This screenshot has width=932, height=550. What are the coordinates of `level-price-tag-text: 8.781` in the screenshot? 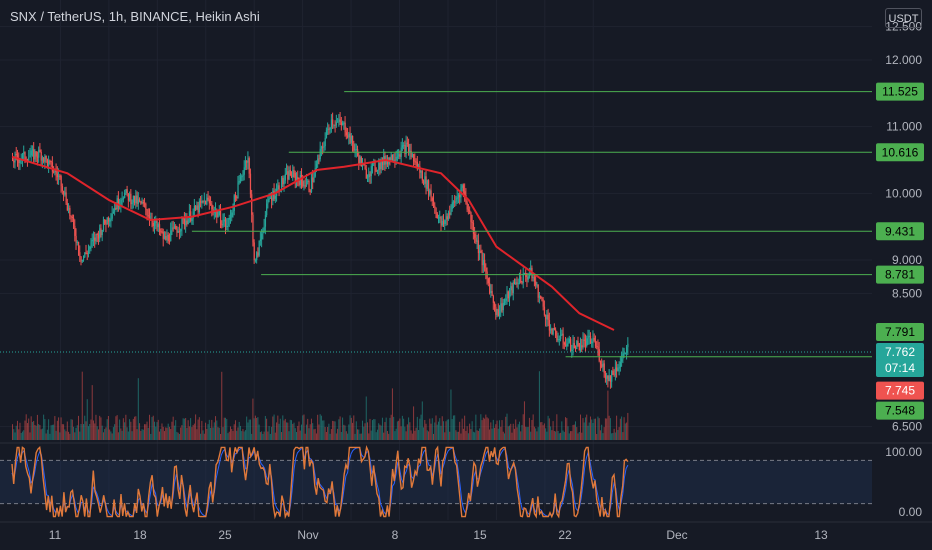 It's located at (900, 275).